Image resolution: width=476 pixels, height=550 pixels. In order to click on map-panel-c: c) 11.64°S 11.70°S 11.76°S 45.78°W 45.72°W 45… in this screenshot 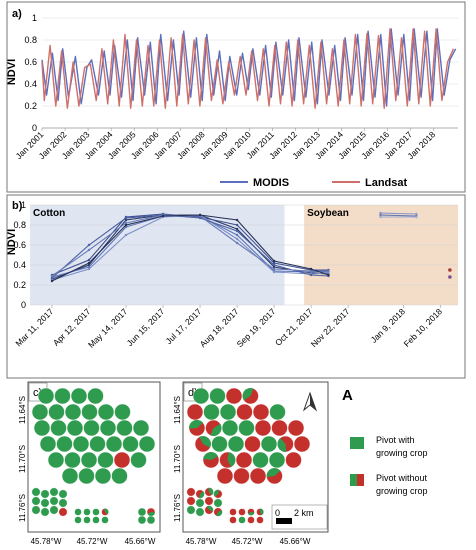, I will do `click(89, 463)`.